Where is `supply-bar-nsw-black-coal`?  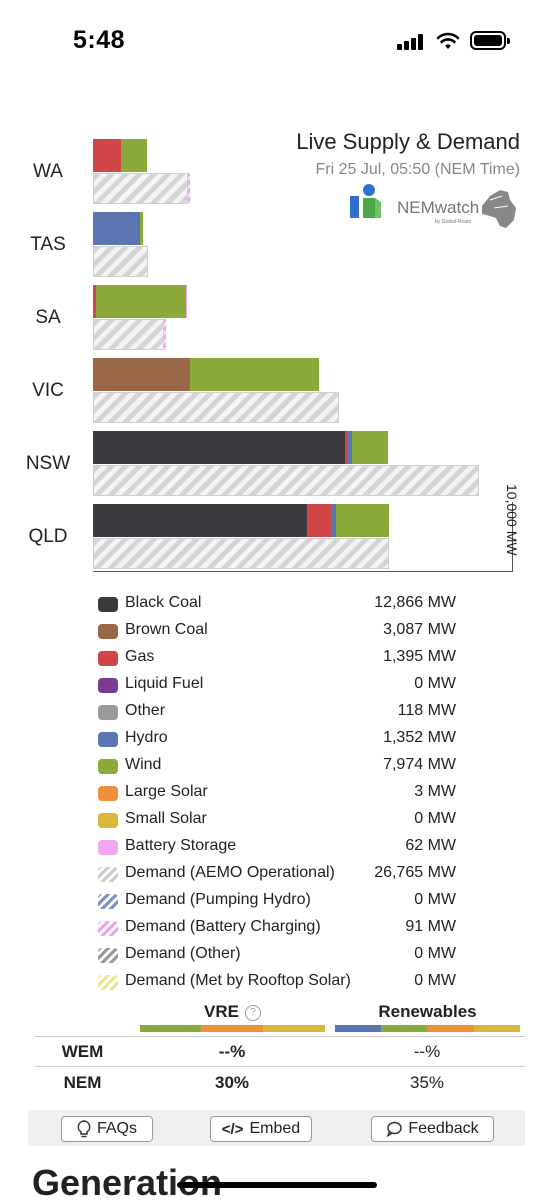 supply-bar-nsw-black-coal is located at coordinates (219, 447).